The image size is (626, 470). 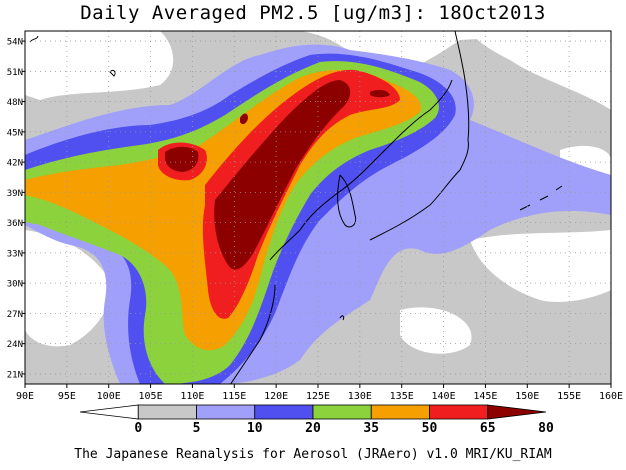 What do you see at coordinates (318, 396) in the screenshot?
I see `lon-tick-label: 125E` at bounding box center [318, 396].